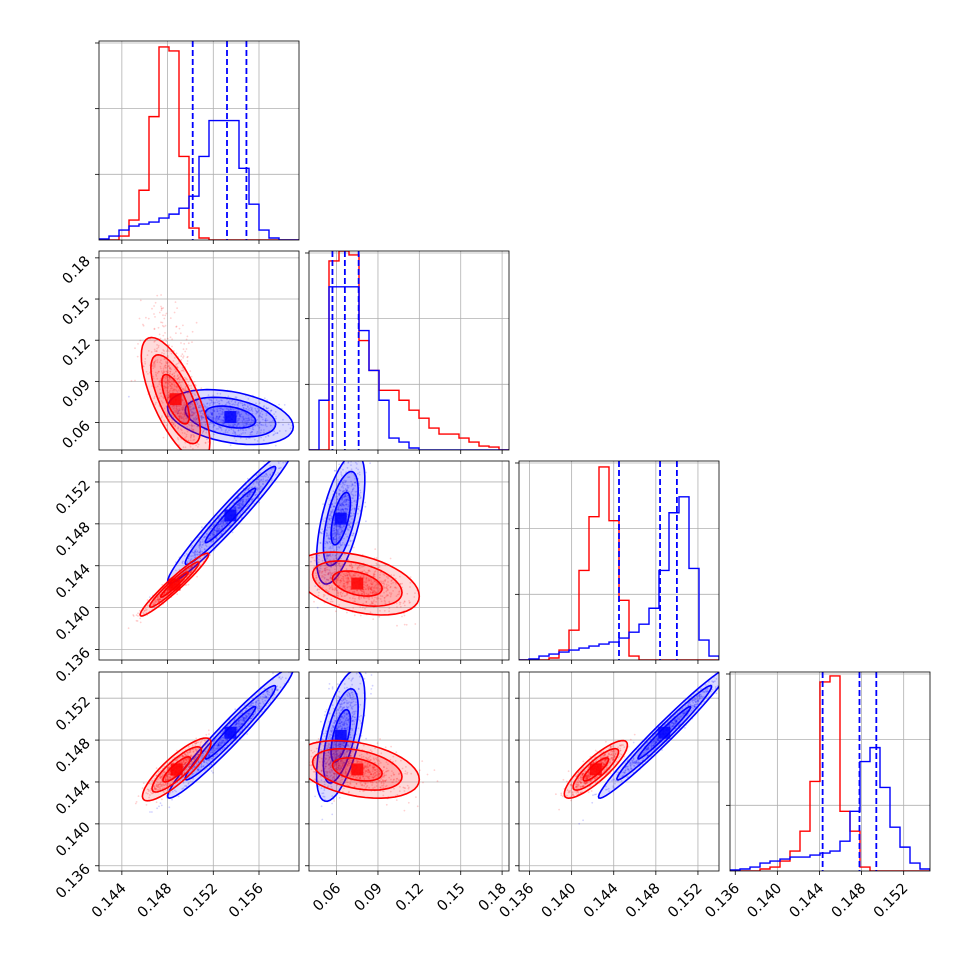  I want to click on panel-frame, so click(830, 771).